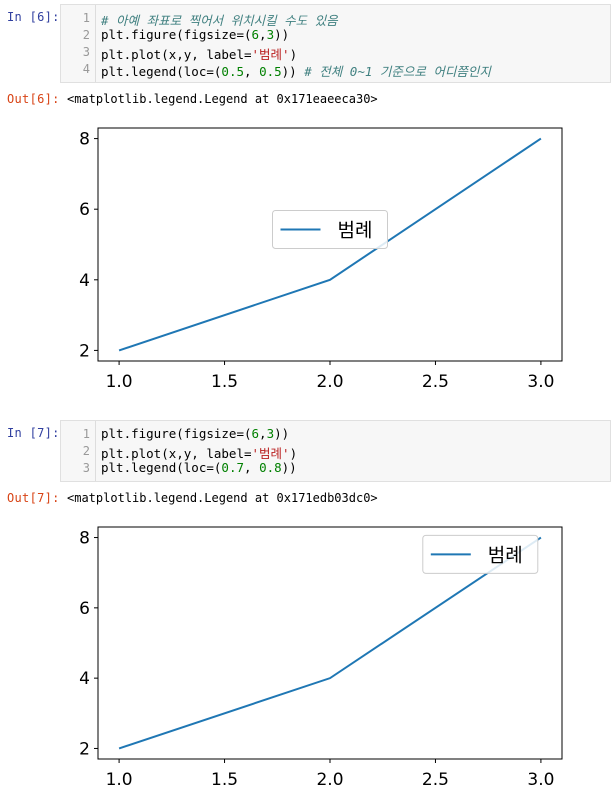 The width and height of the screenshot is (611, 794). Describe the element at coordinates (270, 467) in the screenshot. I see `code-token: 0.8` at that location.